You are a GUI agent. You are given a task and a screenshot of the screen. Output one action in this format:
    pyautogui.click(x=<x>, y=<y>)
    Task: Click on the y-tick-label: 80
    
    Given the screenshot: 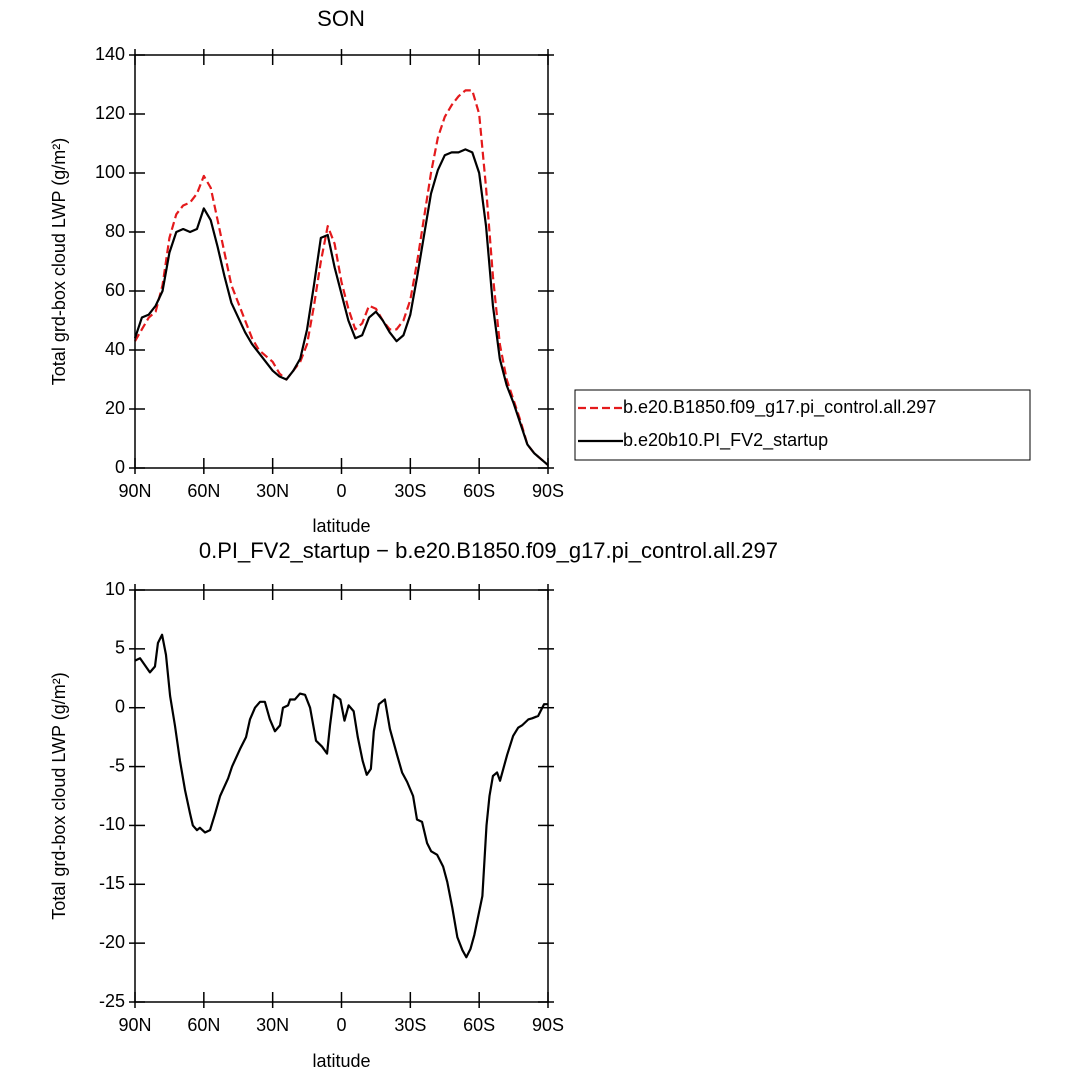 What is the action you would take?
    pyautogui.click(x=115, y=231)
    